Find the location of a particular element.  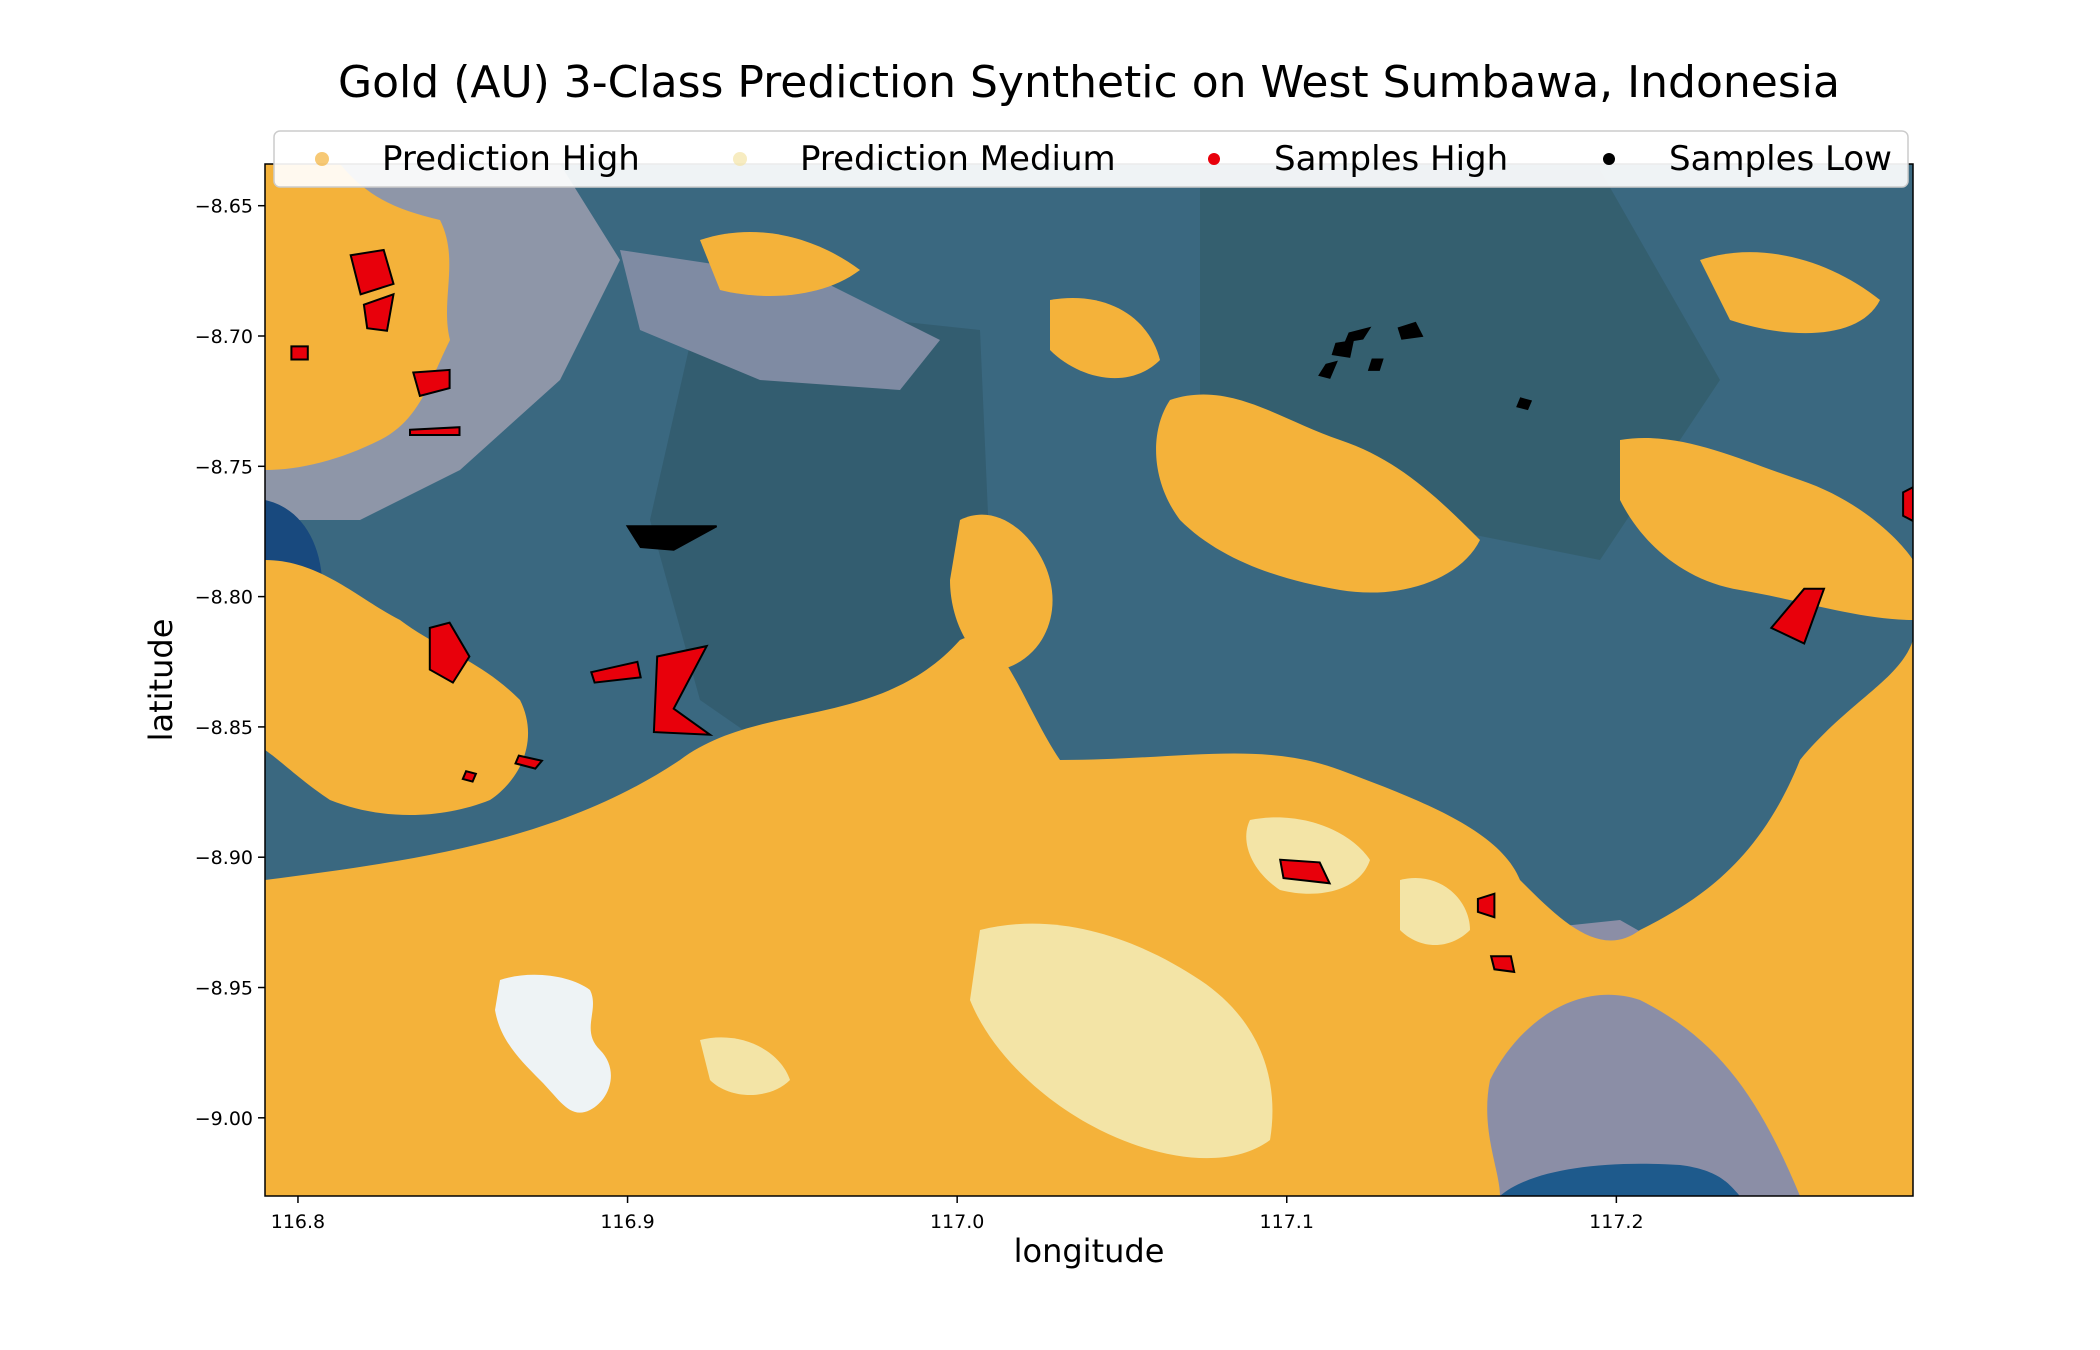

y-tick-label: −8.95 is located at coordinates (224, 989).